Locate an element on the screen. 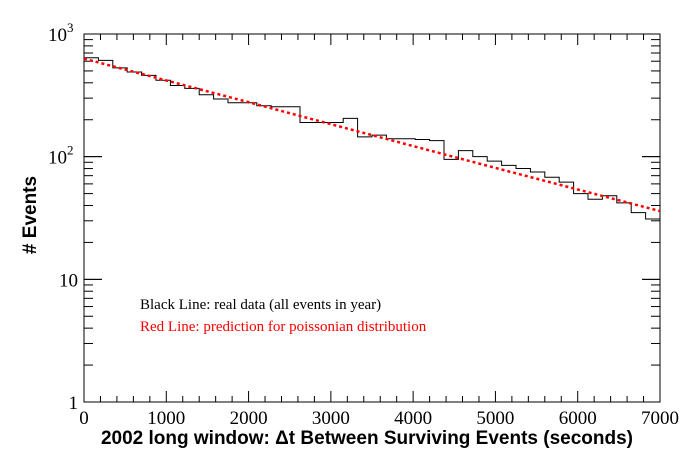 This screenshot has width=696, height=472. x-tick-label: 6000 is located at coordinates (578, 418).